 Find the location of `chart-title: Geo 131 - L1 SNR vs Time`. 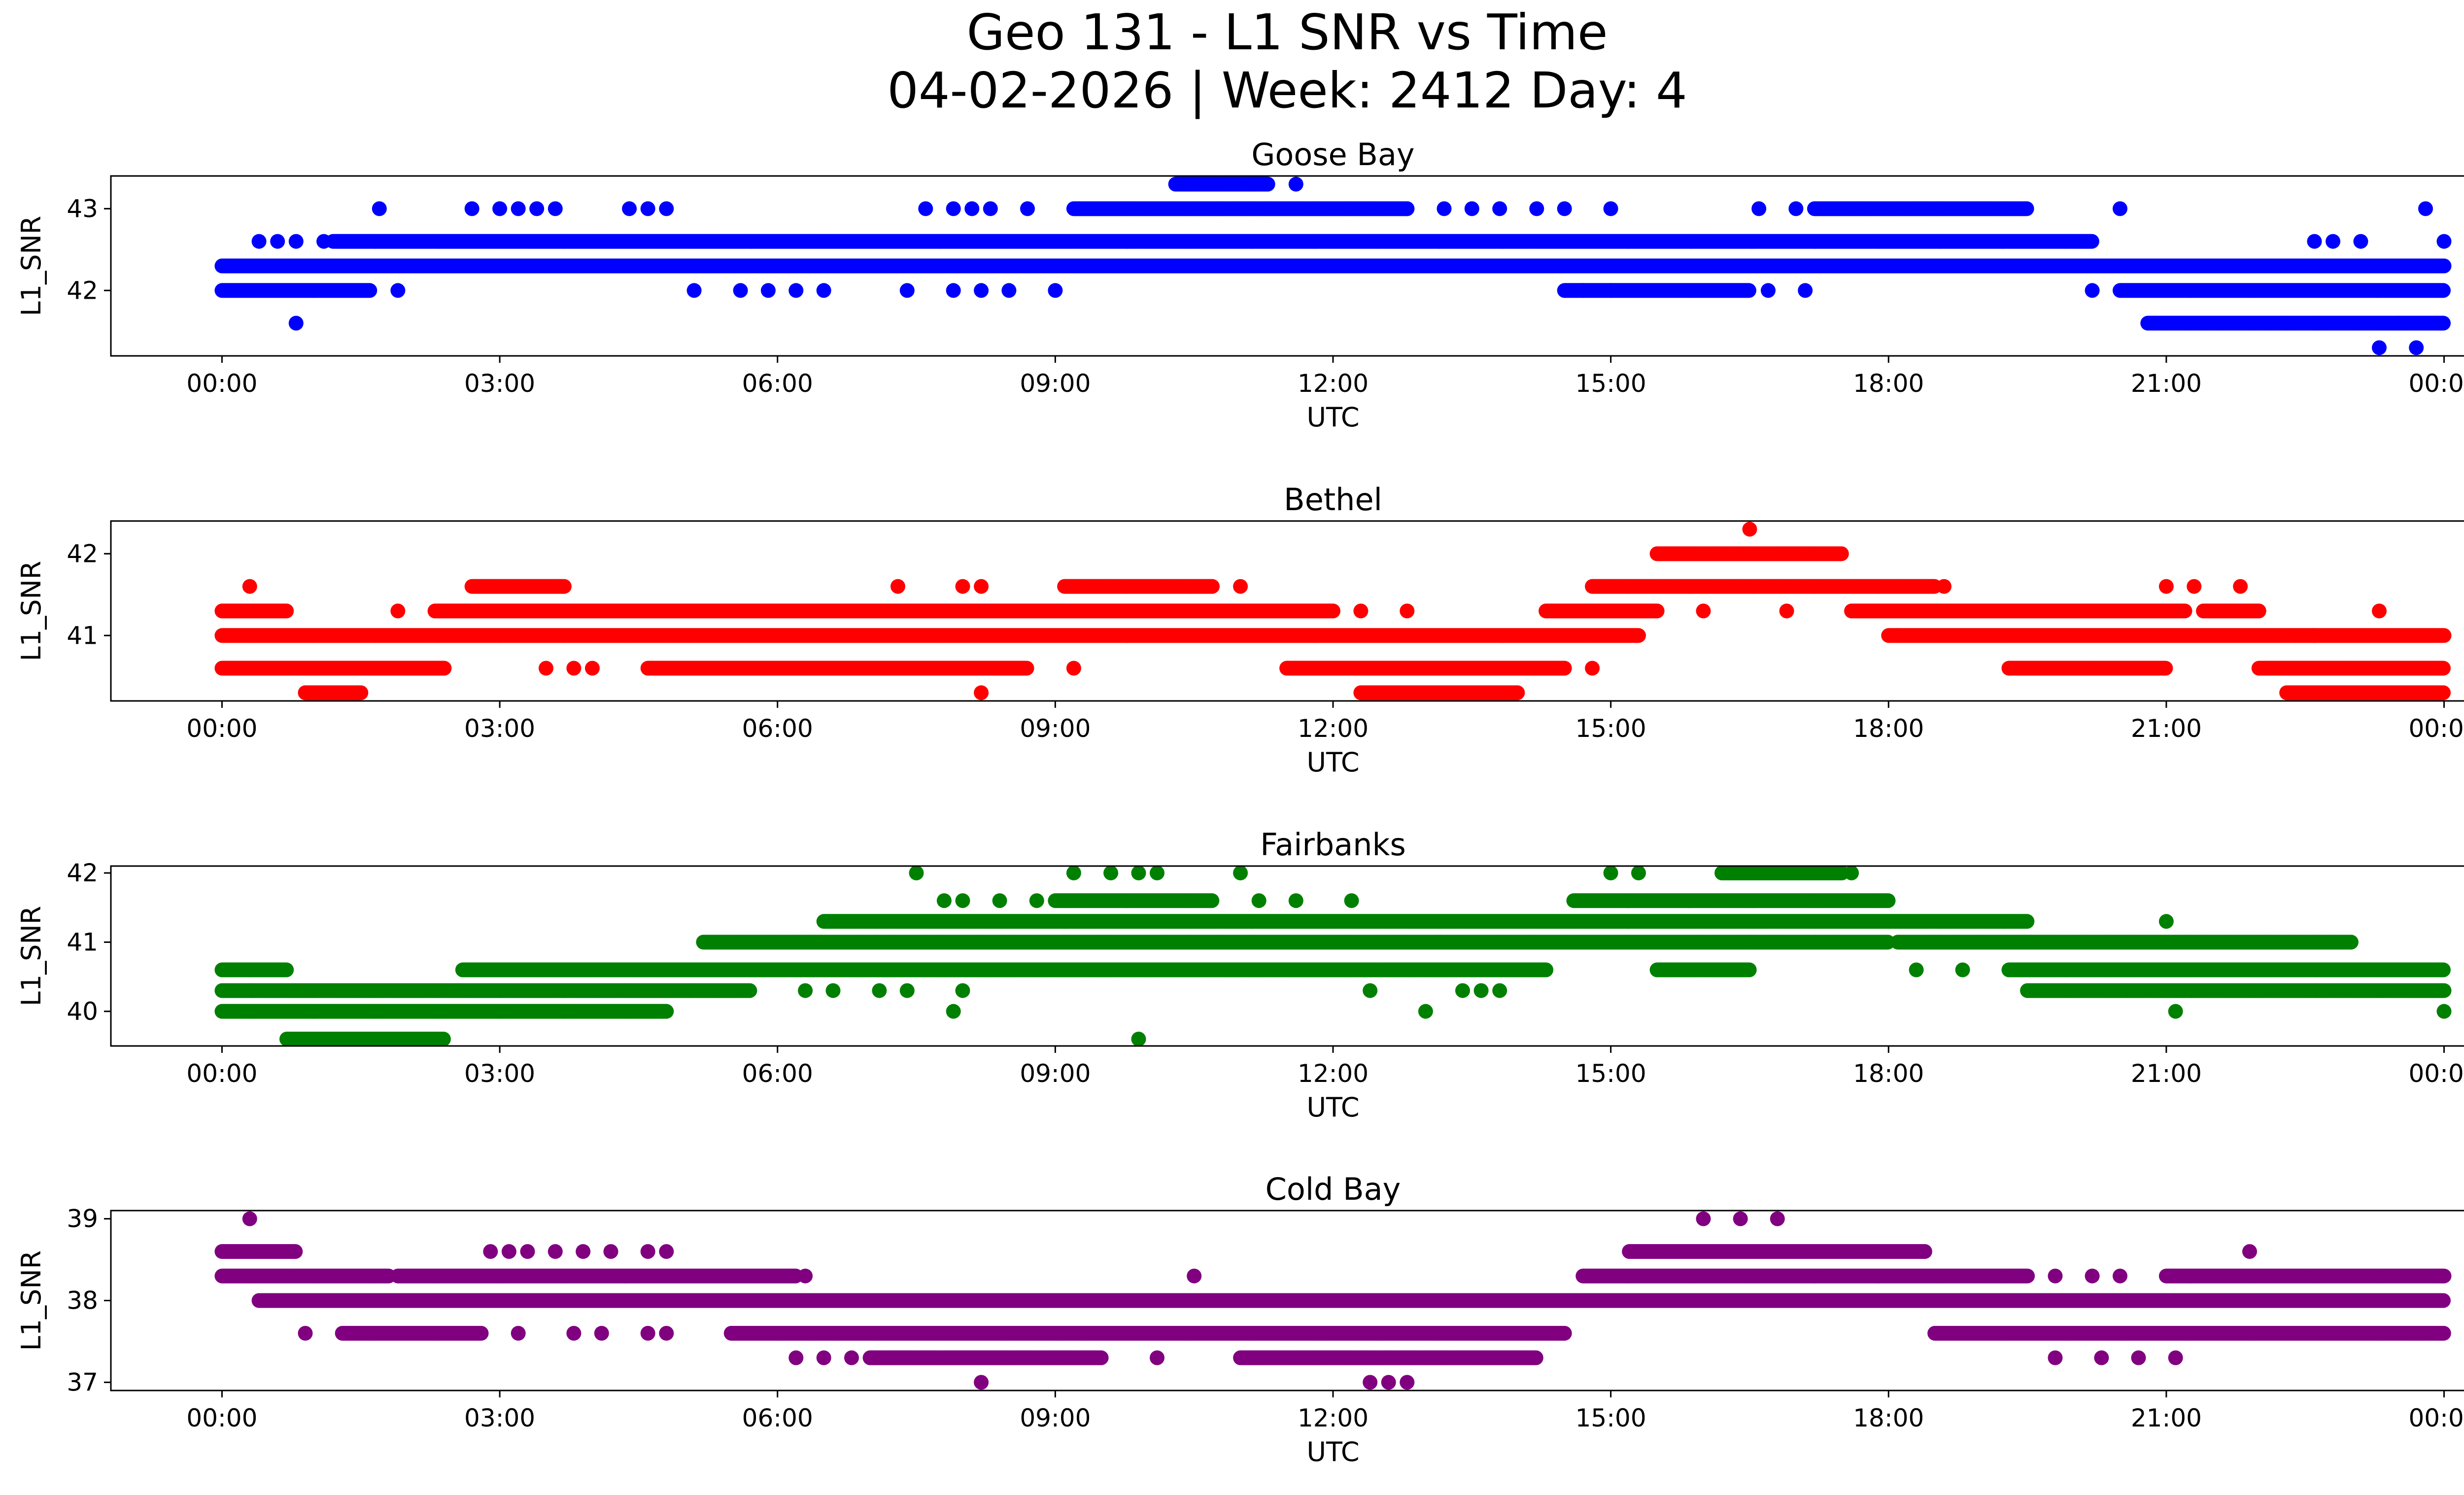

chart-title: Geo 131 - L1 SNR vs Time is located at coordinates (1287, 32).